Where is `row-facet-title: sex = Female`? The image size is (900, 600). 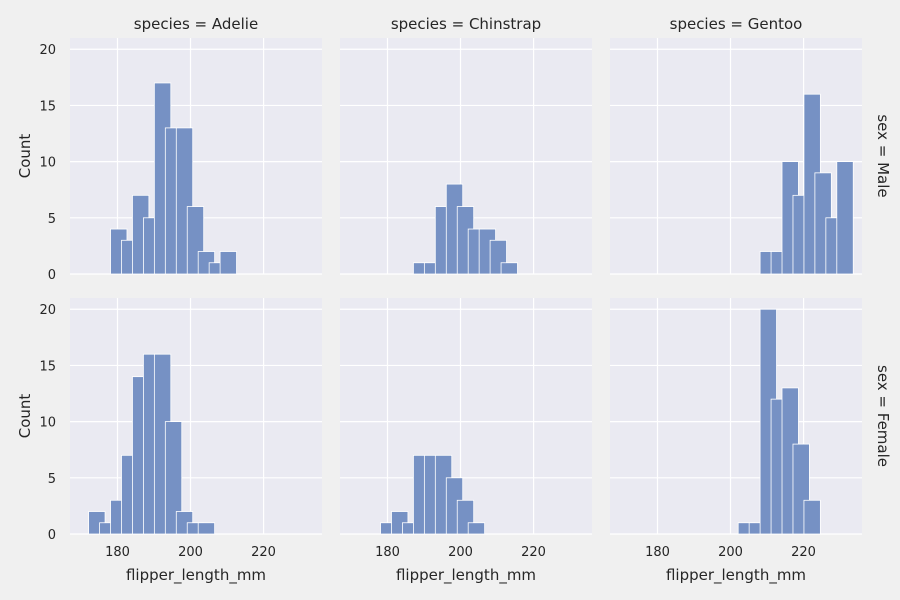
row-facet-title: sex = Female is located at coordinates (883, 416).